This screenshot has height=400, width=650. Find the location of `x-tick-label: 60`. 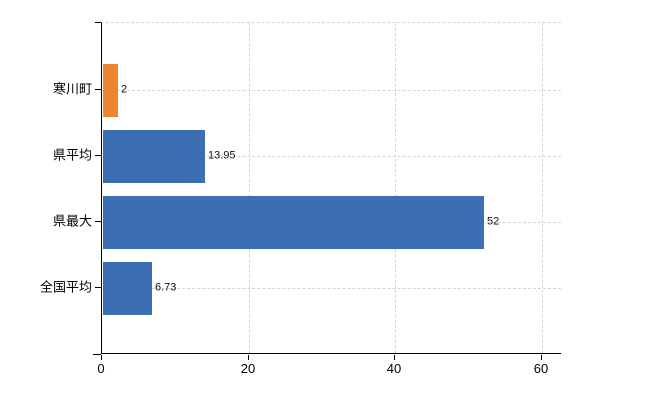

x-tick-label: 60 is located at coordinates (541, 368).